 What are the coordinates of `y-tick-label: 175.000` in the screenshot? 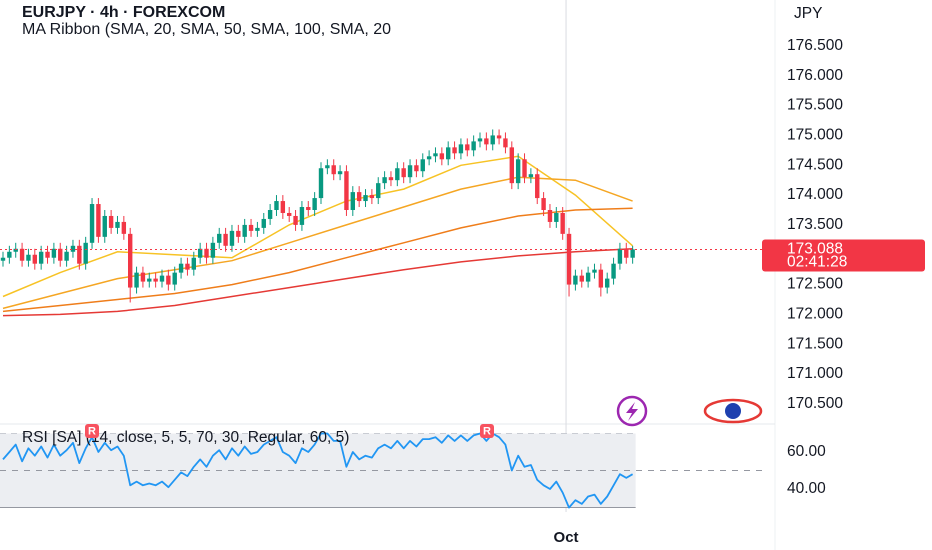 It's located at (815, 135).